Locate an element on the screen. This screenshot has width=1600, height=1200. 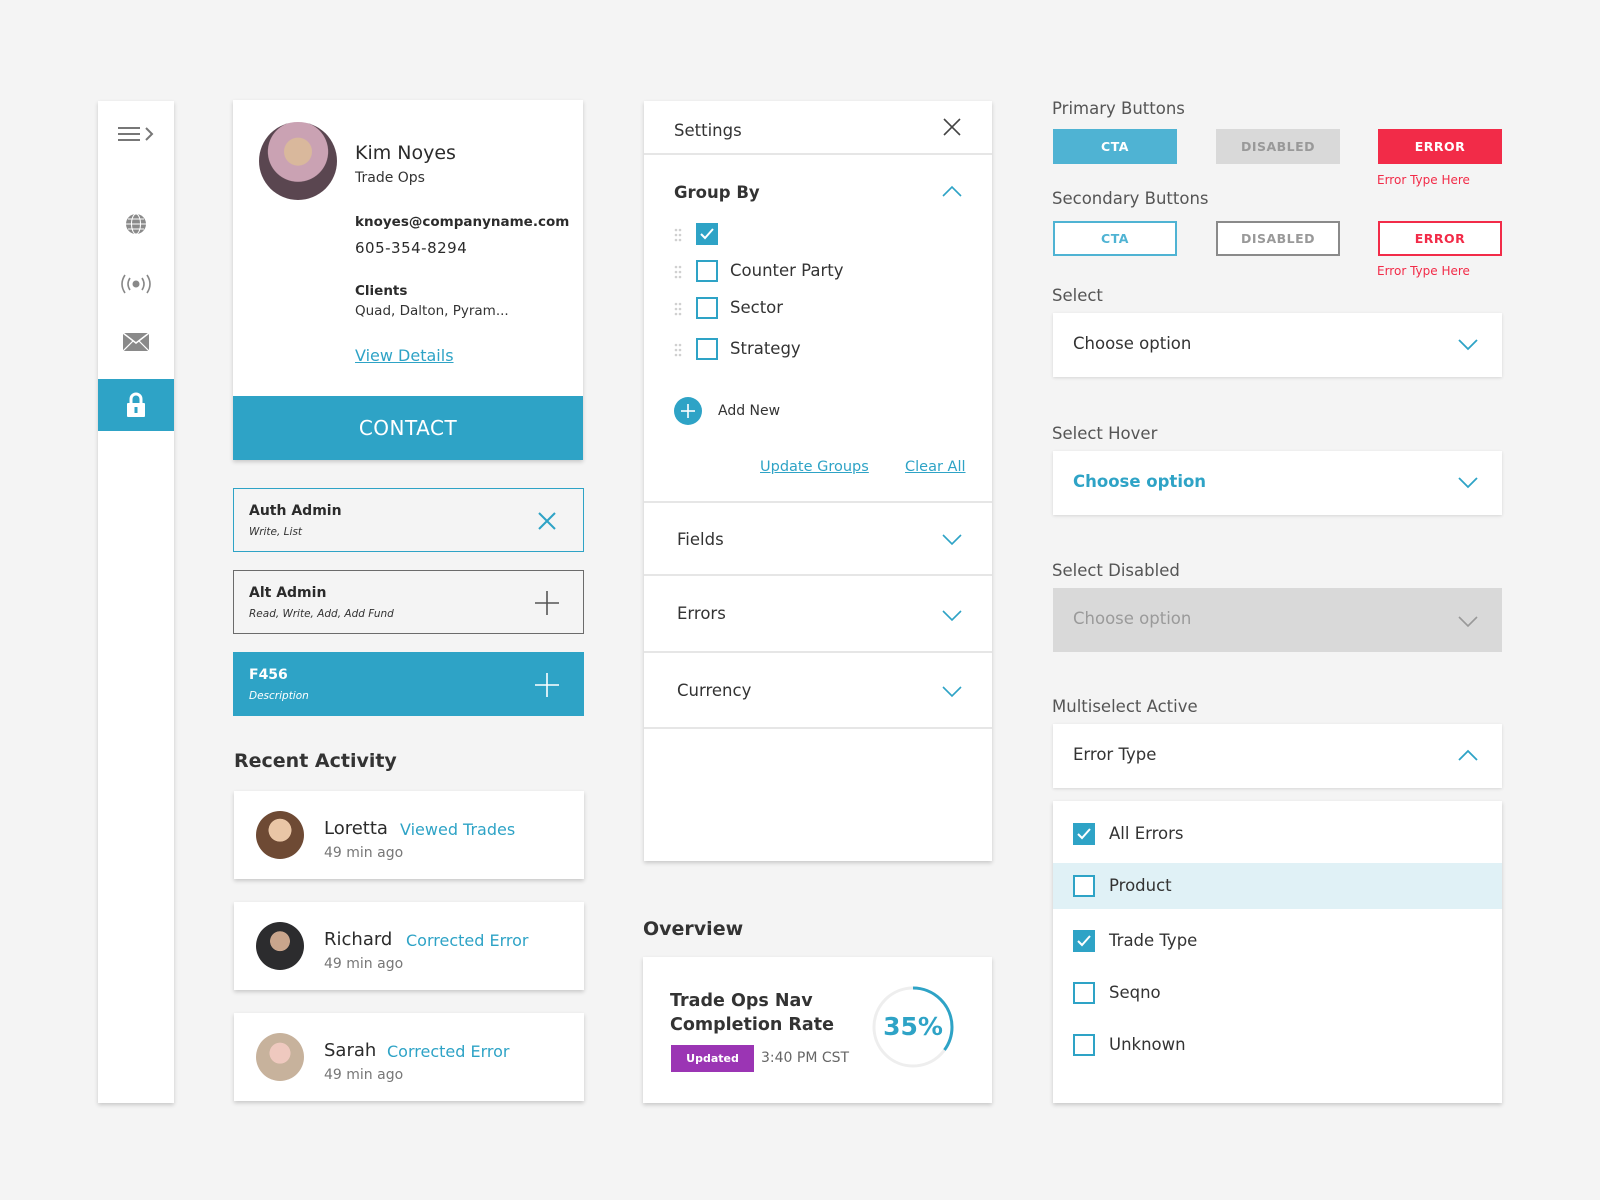
activity-item: Loretta Viewed Trades 49 min ago is located at coordinates (409, 835).